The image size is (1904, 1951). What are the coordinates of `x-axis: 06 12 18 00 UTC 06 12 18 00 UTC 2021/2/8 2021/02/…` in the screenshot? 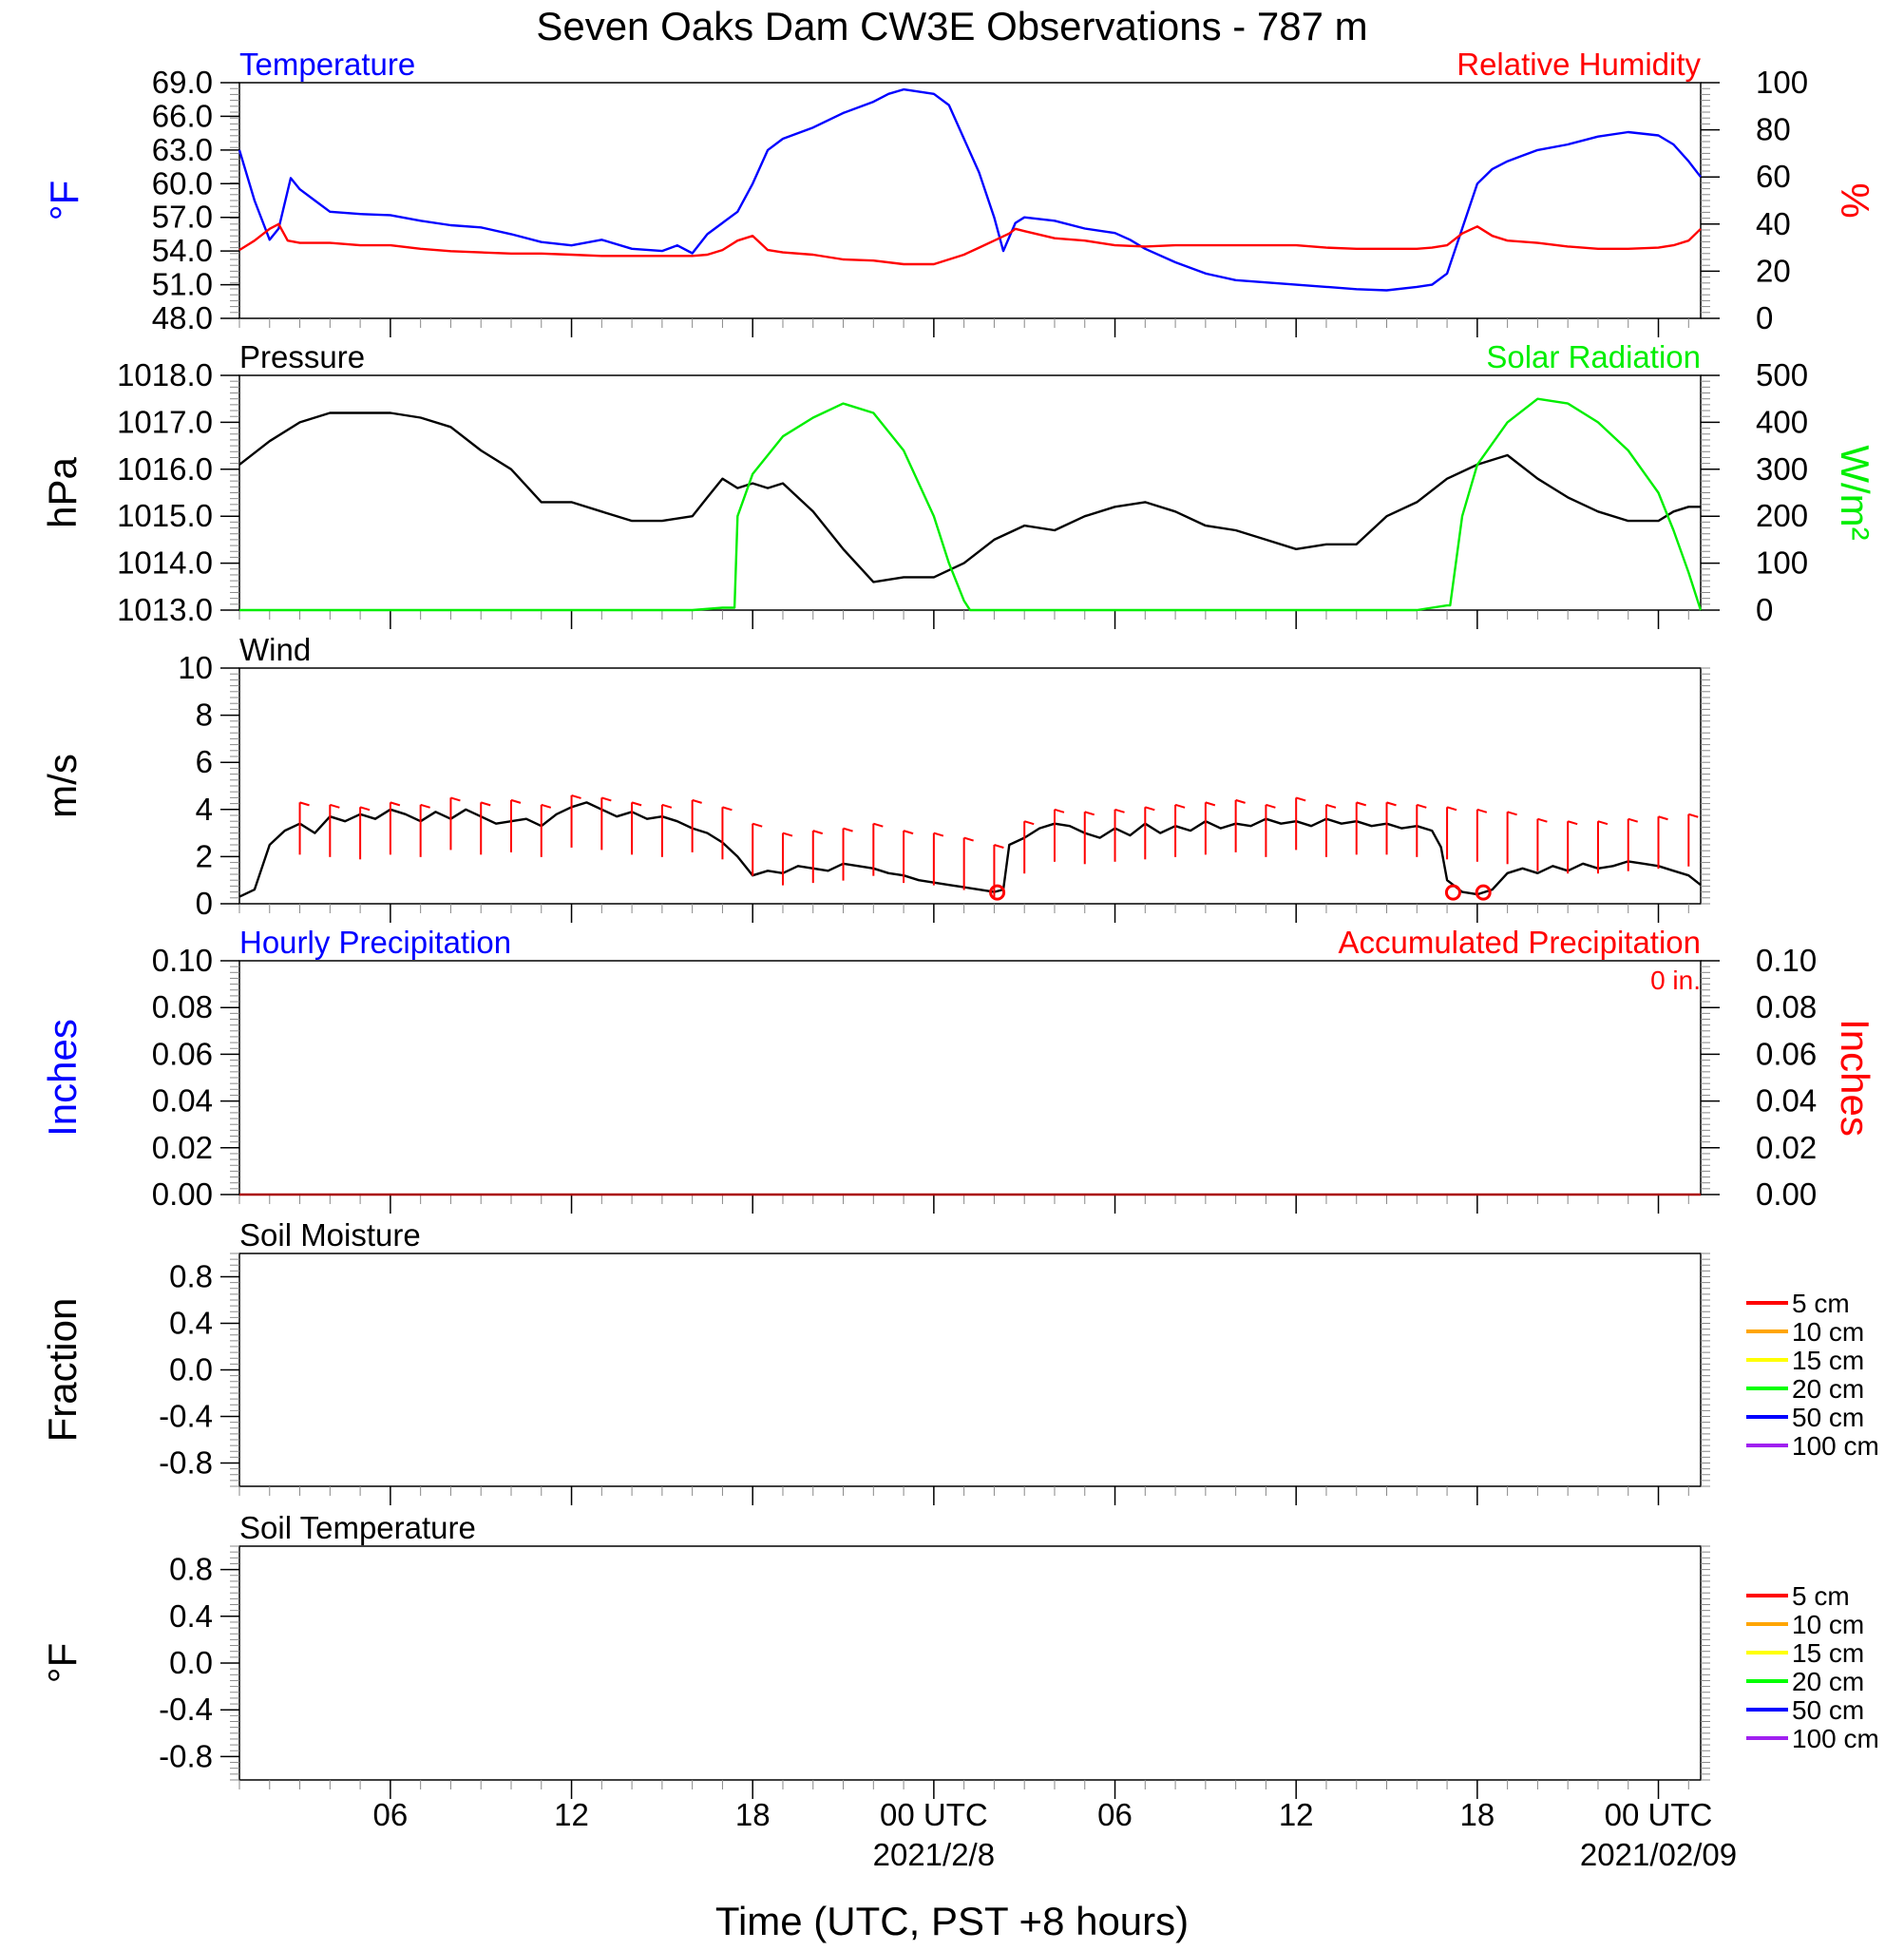 It's located at (1055, 1834).